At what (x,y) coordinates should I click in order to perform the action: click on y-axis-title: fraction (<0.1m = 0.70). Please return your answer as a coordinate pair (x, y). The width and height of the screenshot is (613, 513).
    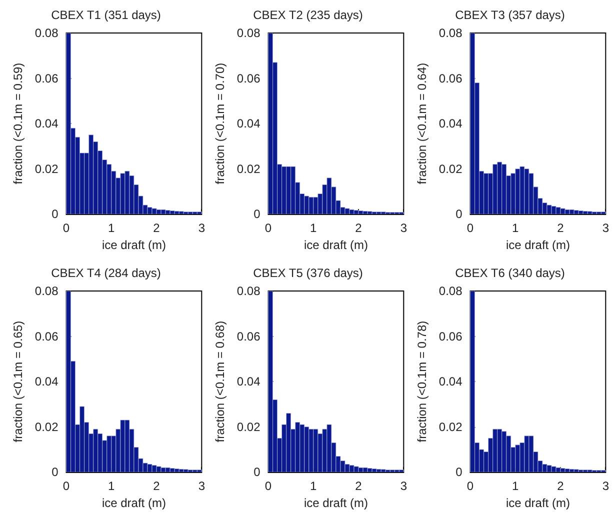
    Looking at the image, I should click on (220, 123).